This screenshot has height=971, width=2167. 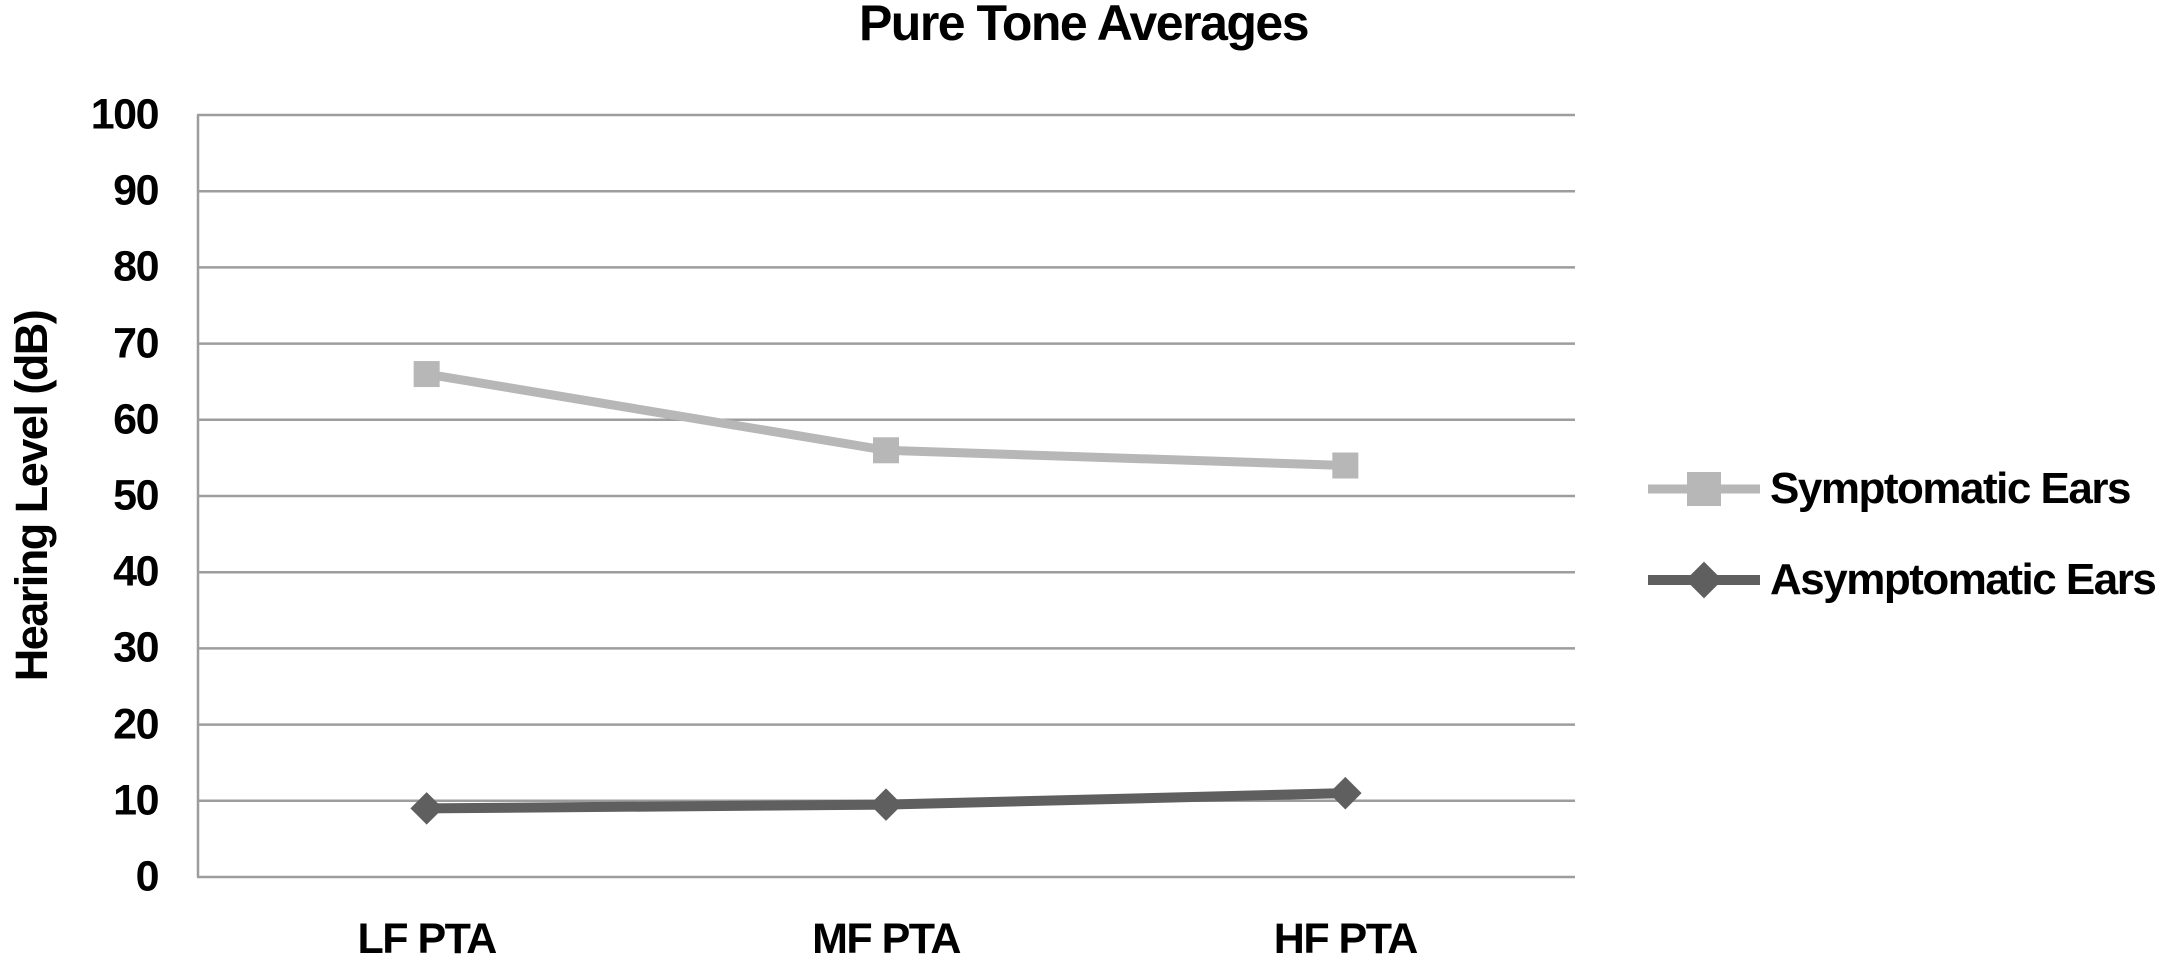 What do you see at coordinates (136, 800) in the screenshot?
I see `y-tick-label: 10` at bounding box center [136, 800].